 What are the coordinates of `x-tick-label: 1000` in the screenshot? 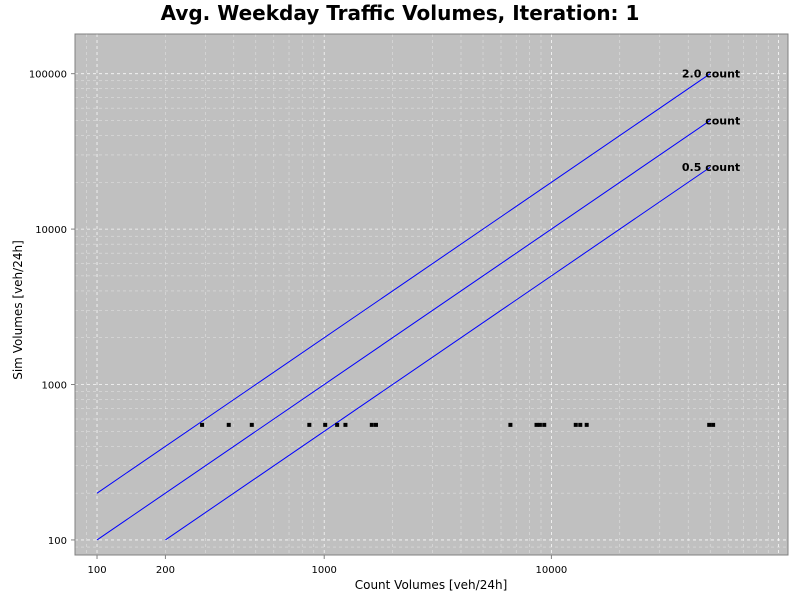 It's located at (323, 570).